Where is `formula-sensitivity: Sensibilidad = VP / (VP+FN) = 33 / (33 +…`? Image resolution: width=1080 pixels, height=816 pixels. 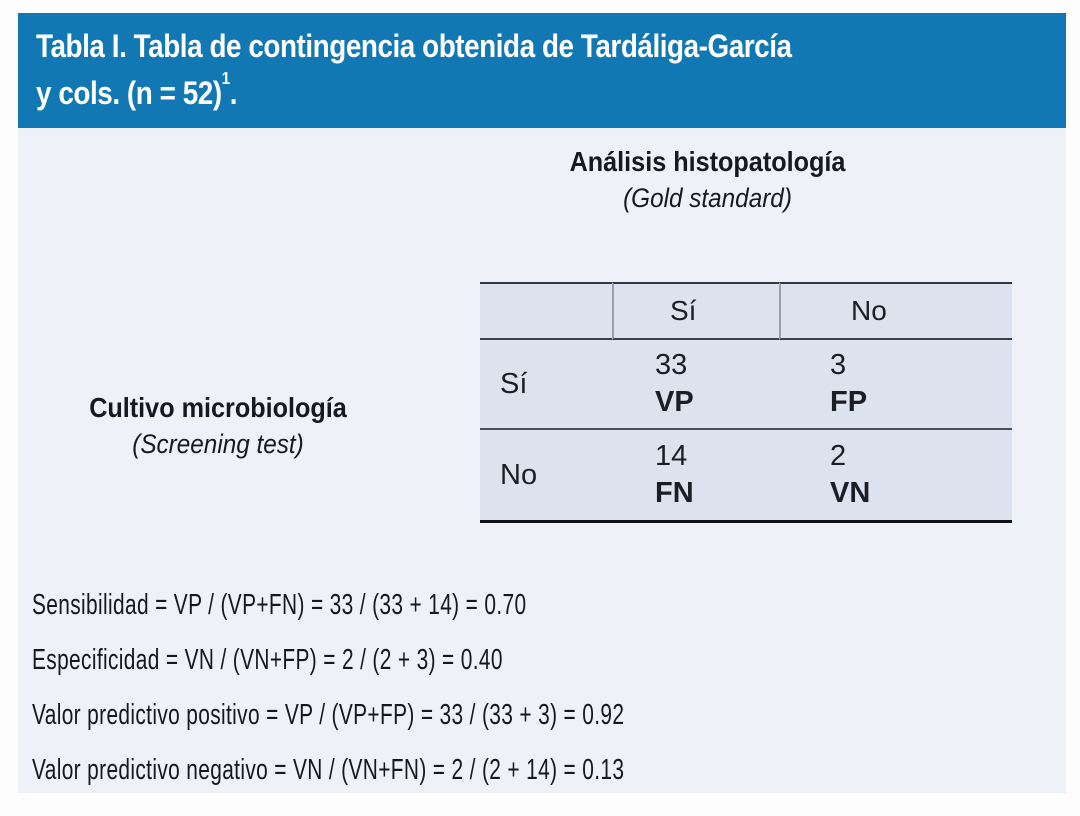
formula-sensitivity: Sensibilidad = VP / (VP+FN) = 33 / (33 +… is located at coordinates (279, 605).